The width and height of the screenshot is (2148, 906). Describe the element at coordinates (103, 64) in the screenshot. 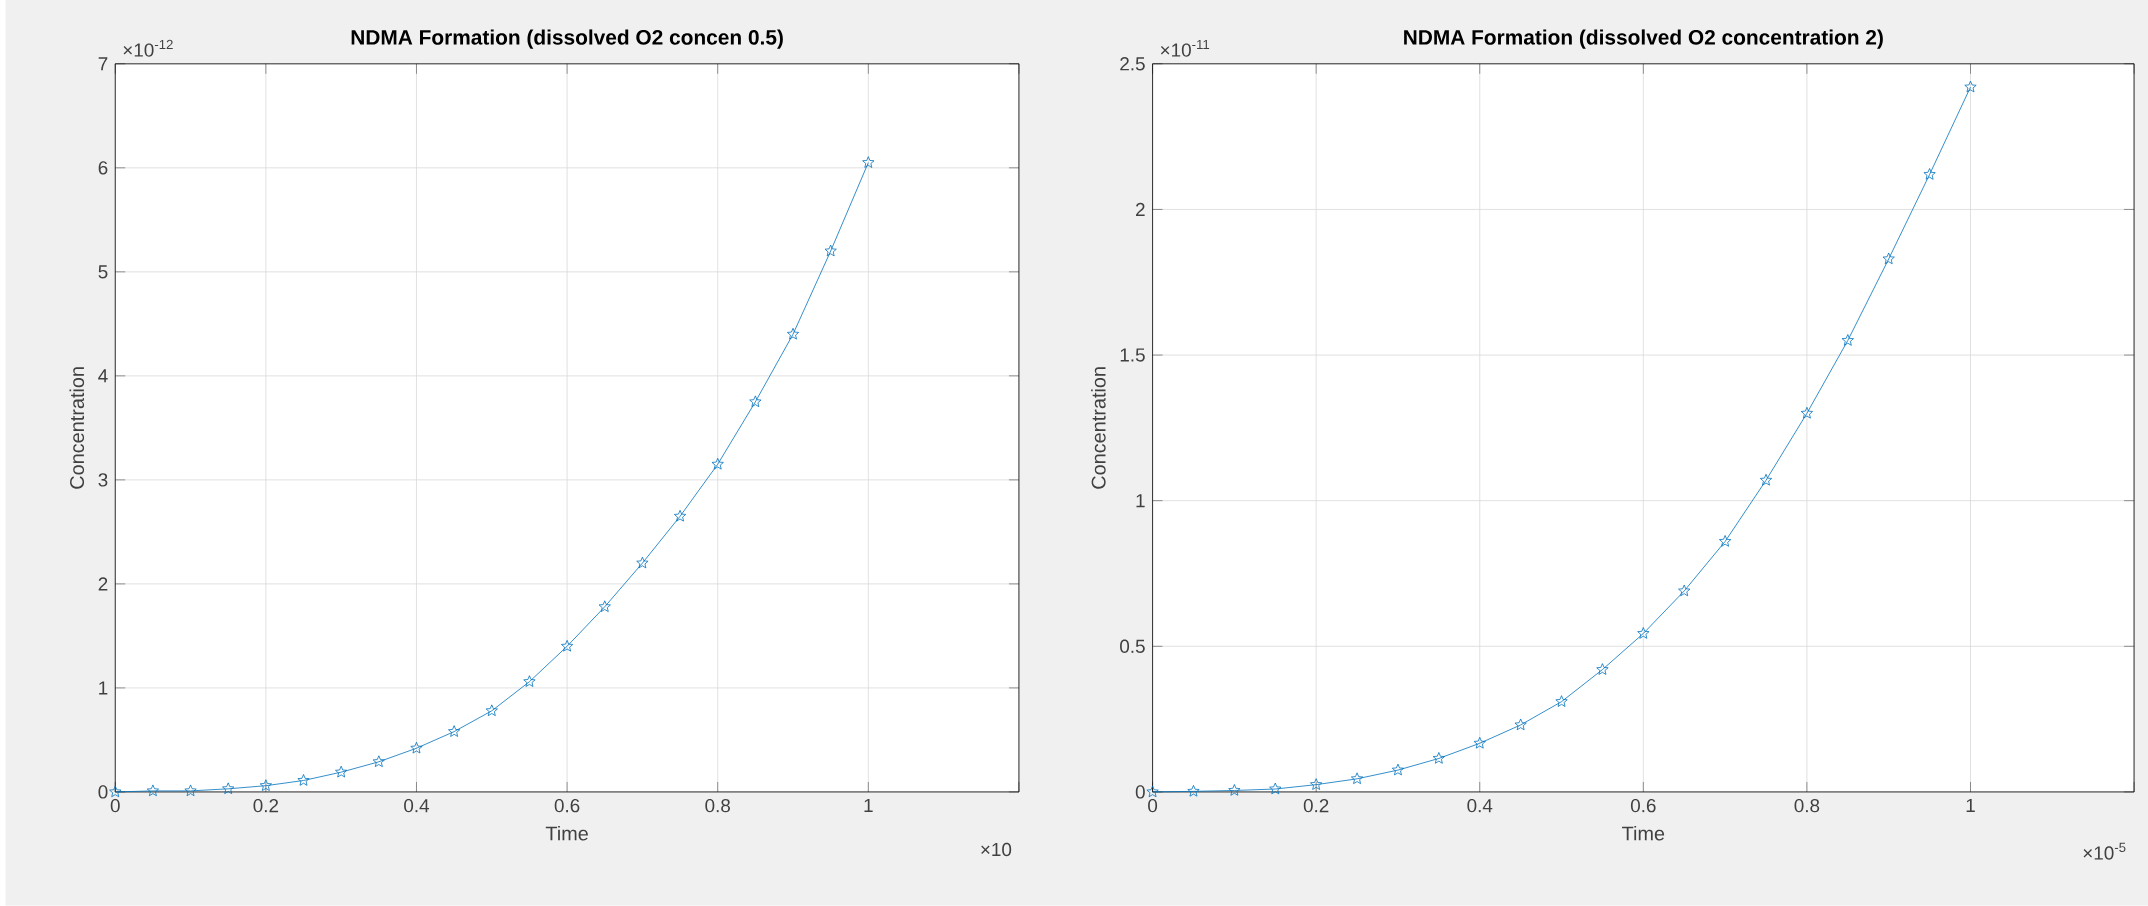

I see `y-tick-label: 7` at that location.